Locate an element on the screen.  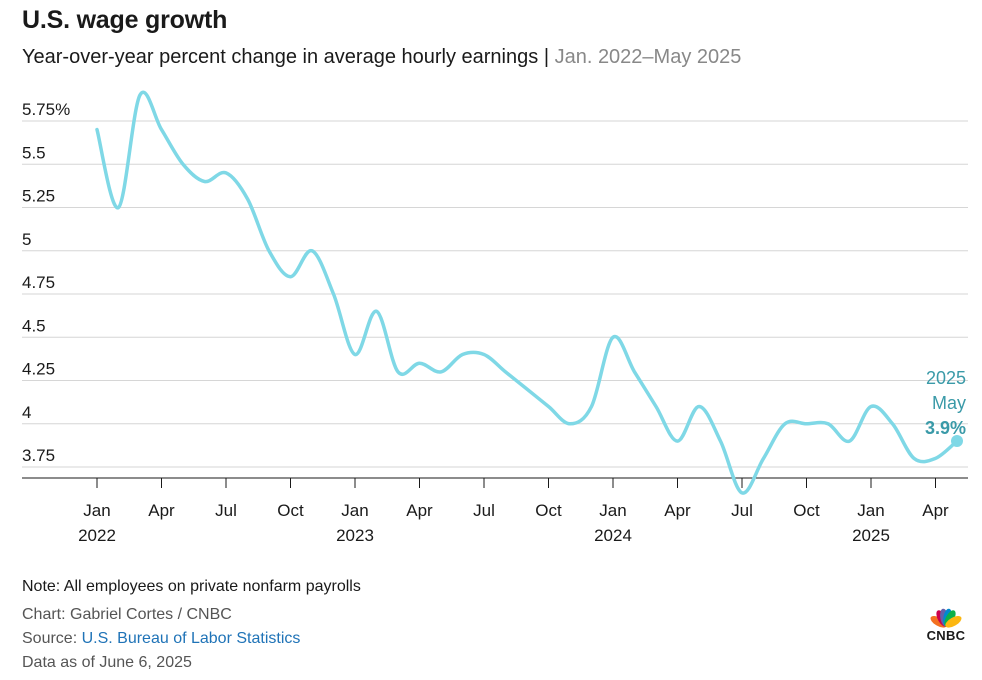
y-tick-label: 4.75 is located at coordinates (38, 282).